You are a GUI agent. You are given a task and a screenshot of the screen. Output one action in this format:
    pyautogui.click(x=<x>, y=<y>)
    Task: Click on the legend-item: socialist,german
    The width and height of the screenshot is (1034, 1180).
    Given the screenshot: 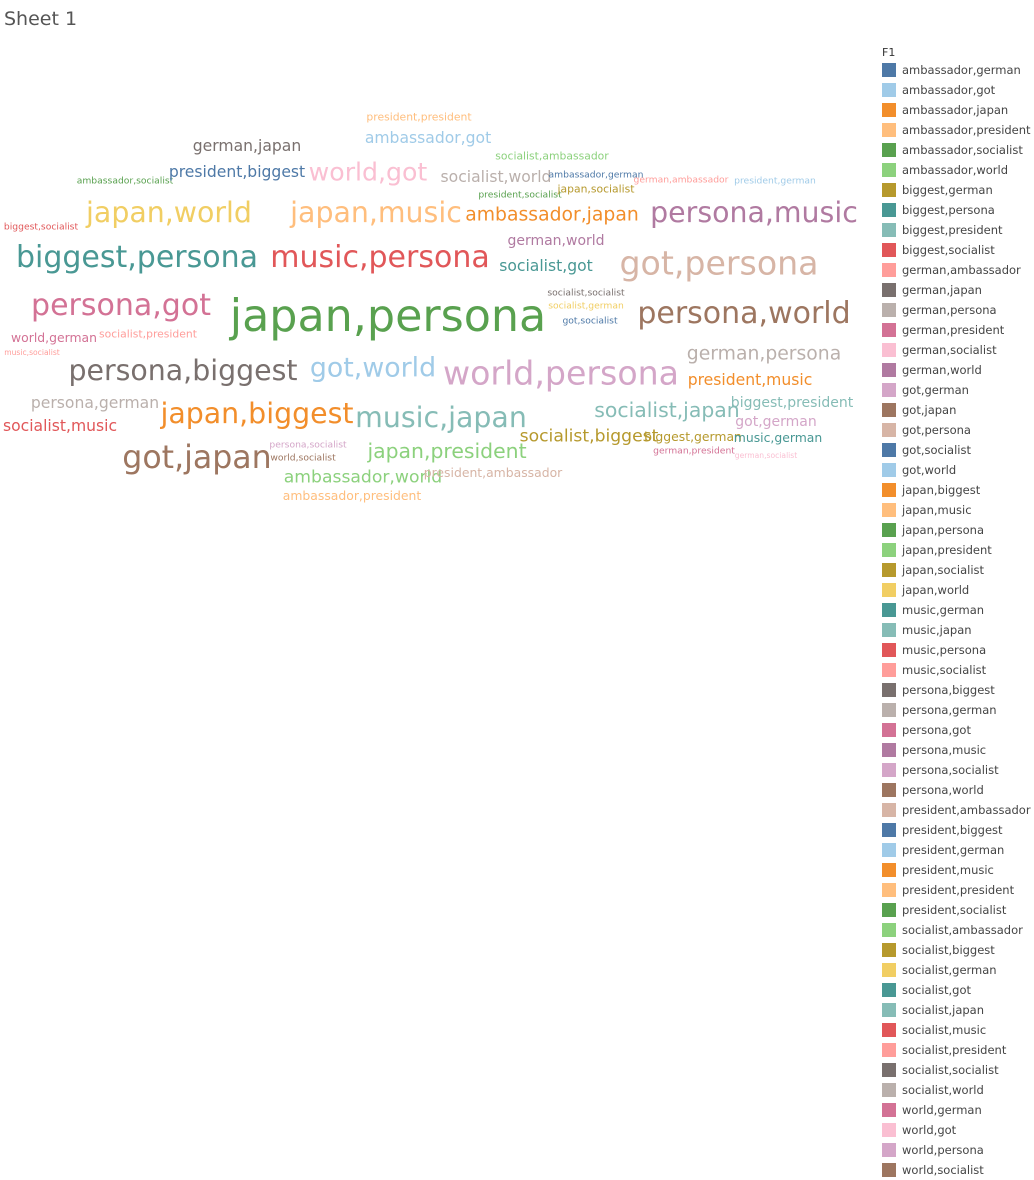 What is the action you would take?
    pyautogui.click(x=957, y=970)
    